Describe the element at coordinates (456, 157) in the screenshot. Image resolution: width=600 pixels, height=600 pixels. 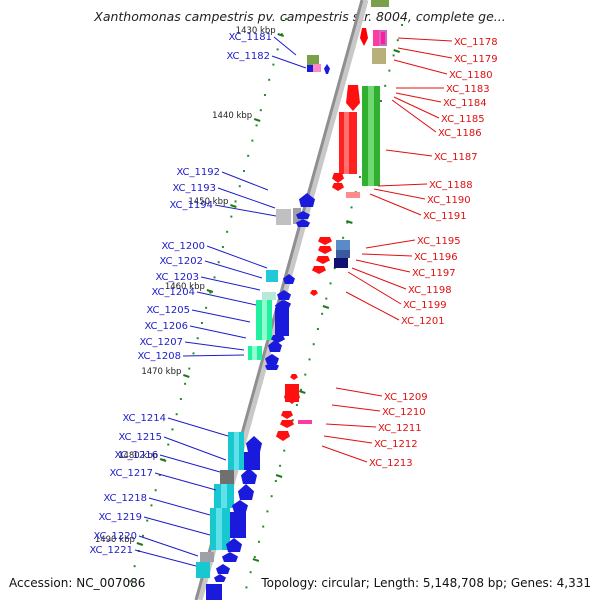
I see `gene-label-right: XC_1187` at that location.